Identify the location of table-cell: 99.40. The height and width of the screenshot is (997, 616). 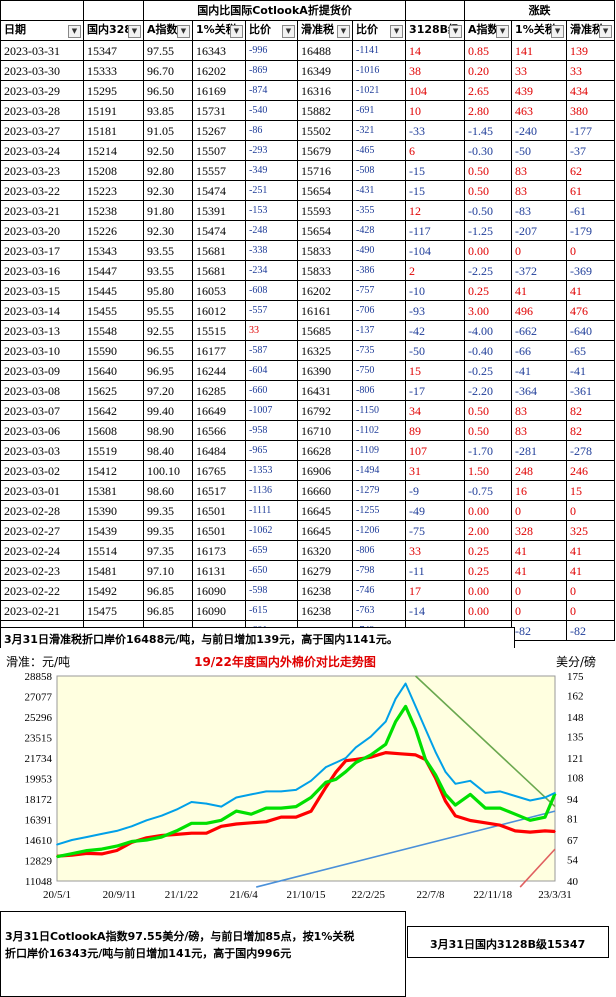
(168, 410).